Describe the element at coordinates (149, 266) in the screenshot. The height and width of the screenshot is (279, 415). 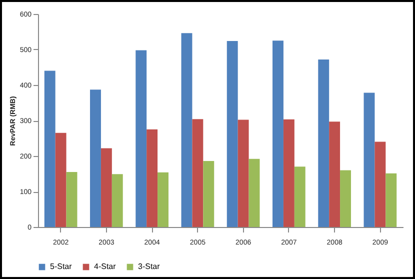
I see `legend-label: 3-Star` at that location.